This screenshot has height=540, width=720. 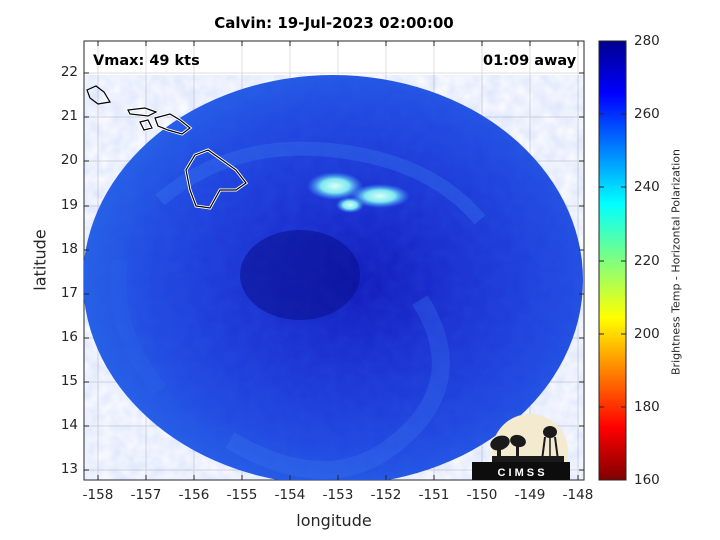 I want to click on x-tick-label: -156, so click(x=194, y=495).